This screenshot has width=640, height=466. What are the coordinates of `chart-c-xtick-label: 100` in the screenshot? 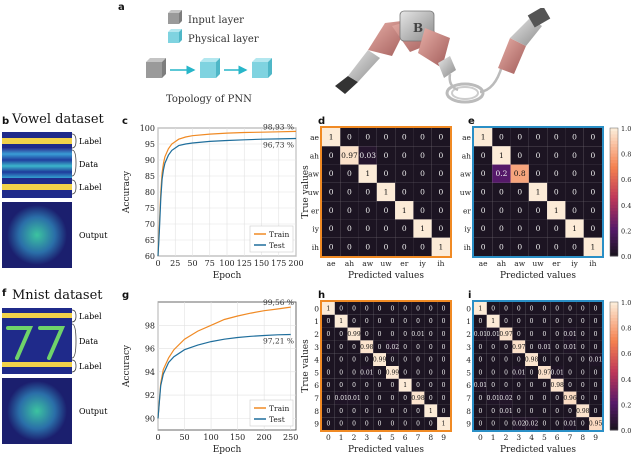 It's located at (226, 263).